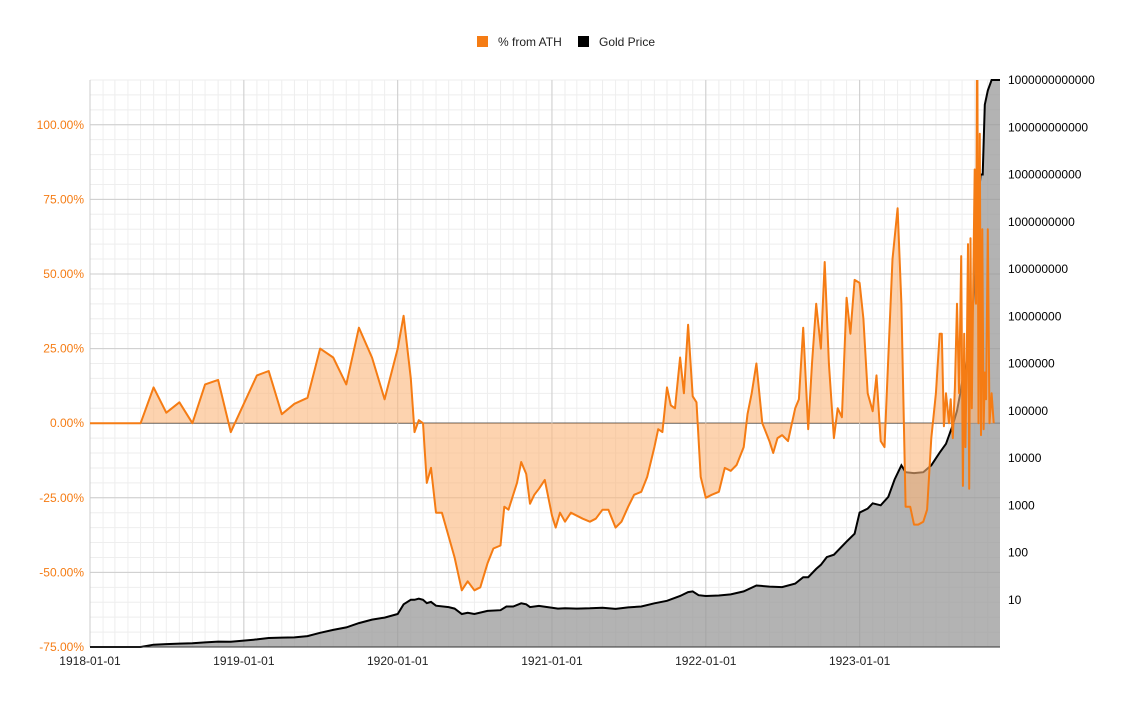  Describe the element at coordinates (1028, 411) in the screenshot. I see `y-right-tick-label: 100000` at that location.